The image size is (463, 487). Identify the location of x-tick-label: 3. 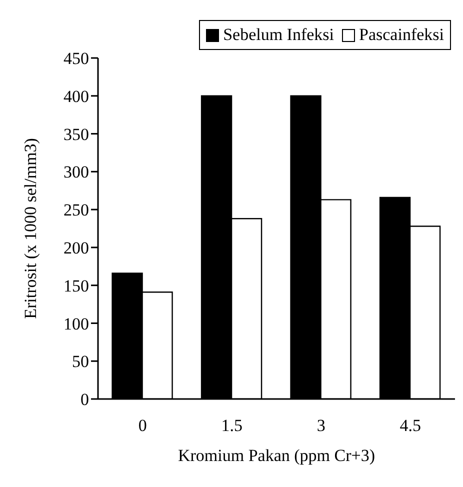
(321, 426).